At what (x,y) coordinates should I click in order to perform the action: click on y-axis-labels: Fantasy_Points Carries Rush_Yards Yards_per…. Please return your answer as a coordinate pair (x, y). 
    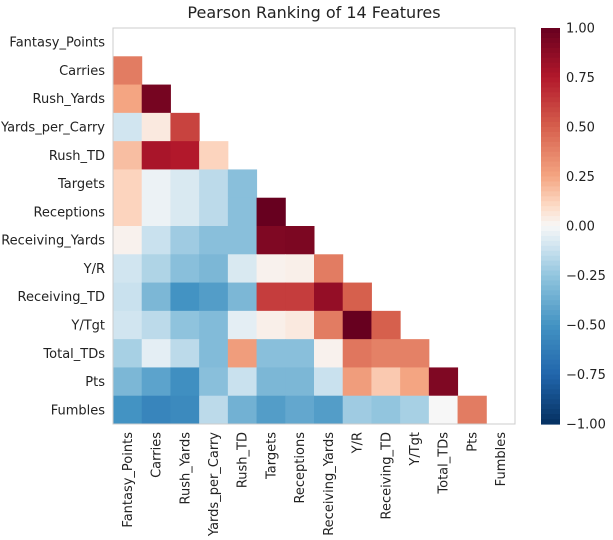
    Looking at the image, I should click on (52, 227).